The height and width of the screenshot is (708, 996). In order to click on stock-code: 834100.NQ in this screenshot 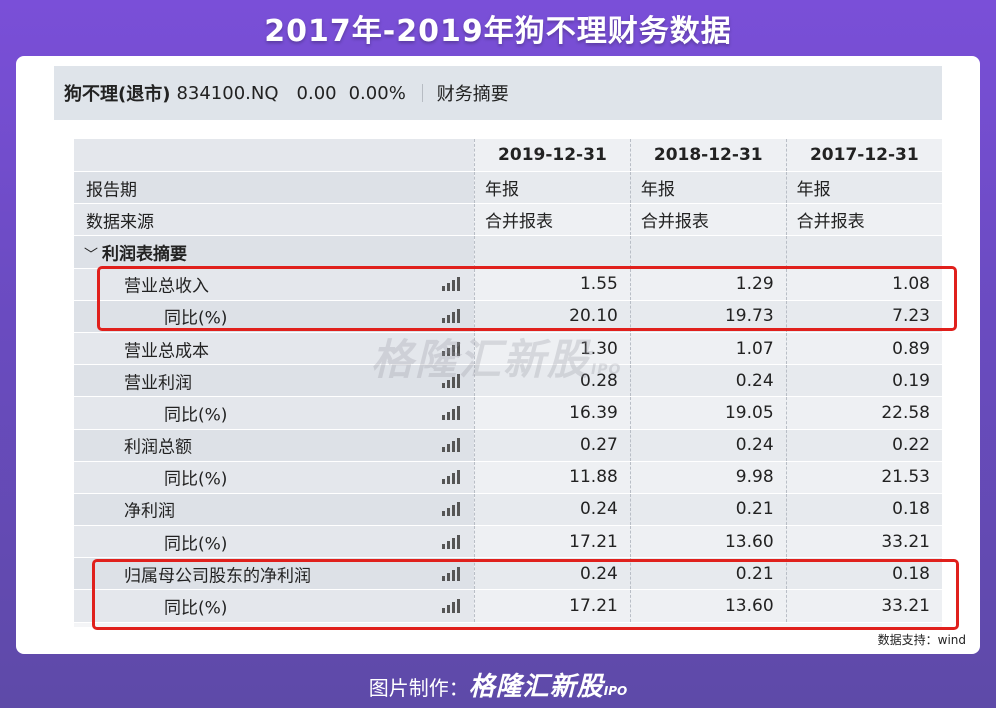, I will do `click(227, 93)`.